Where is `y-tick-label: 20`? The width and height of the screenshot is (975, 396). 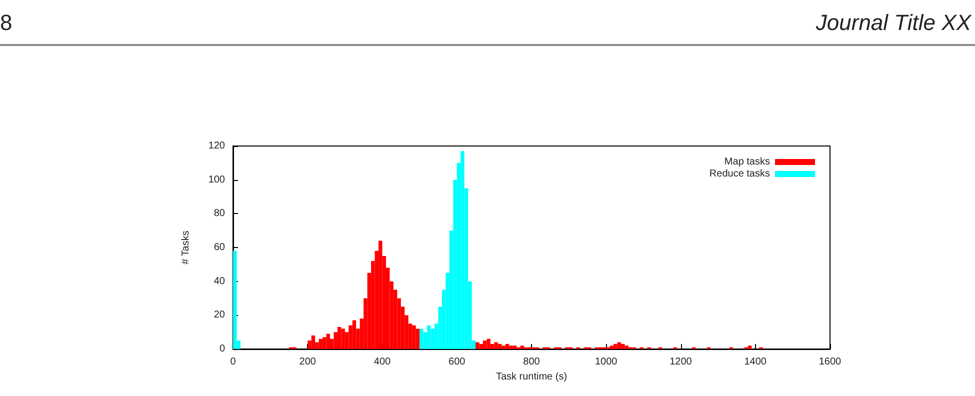
y-tick-label: 20 is located at coordinates (220, 315).